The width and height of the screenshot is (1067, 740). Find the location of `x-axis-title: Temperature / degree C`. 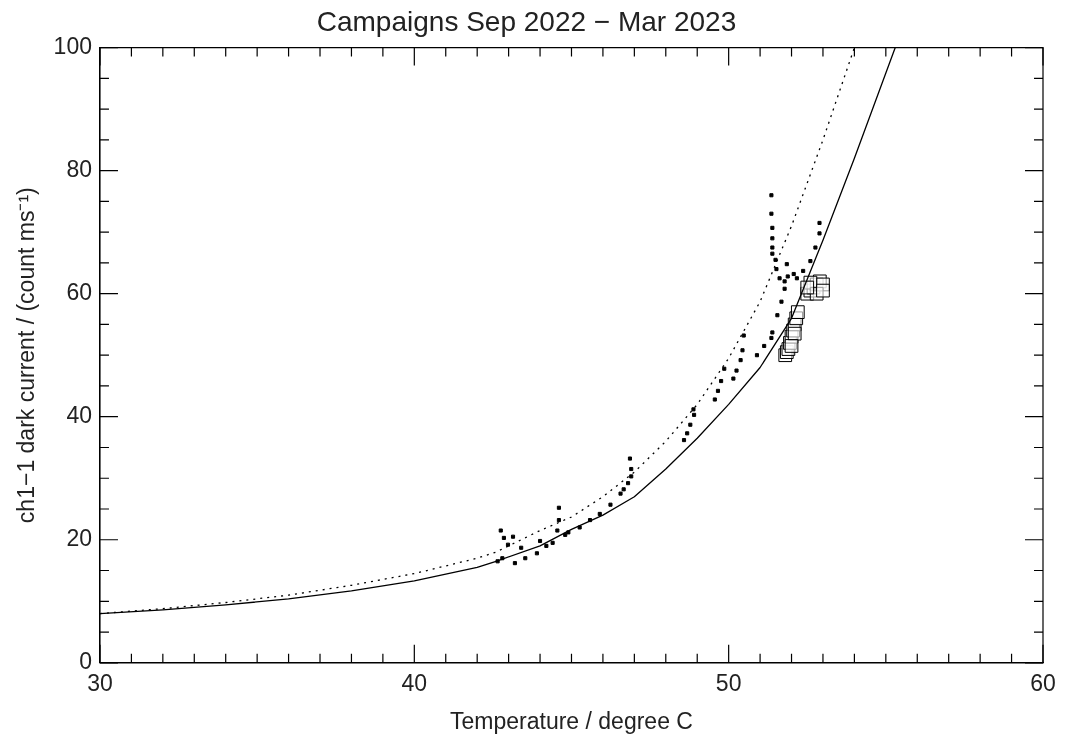

x-axis-title: Temperature / degree C is located at coordinates (571, 720).